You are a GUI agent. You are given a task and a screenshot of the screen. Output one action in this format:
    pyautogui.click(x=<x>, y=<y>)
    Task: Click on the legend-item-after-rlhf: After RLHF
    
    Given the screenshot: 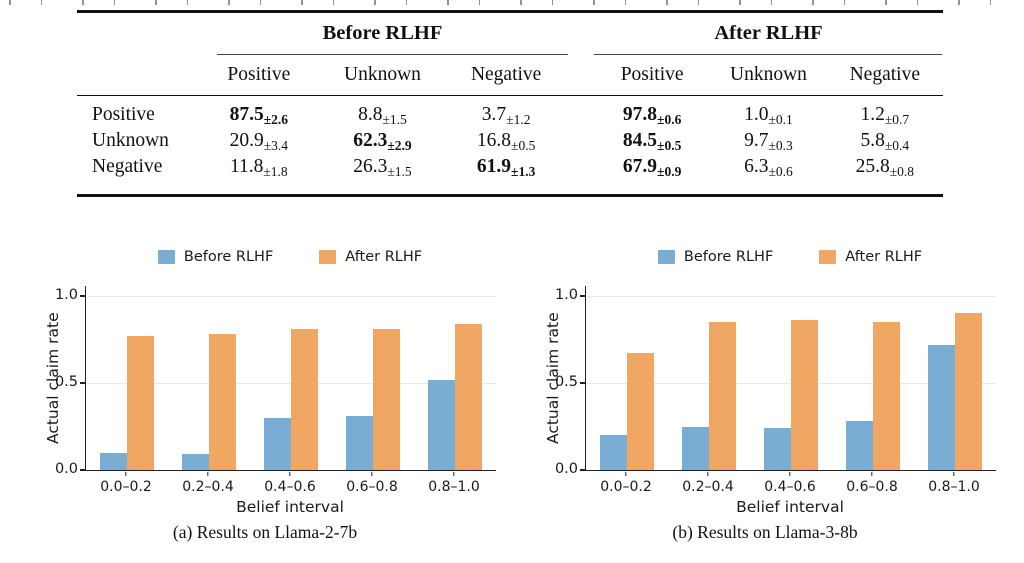 What is the action you would take?
    pyautogui.click(x=370, y=257)
    